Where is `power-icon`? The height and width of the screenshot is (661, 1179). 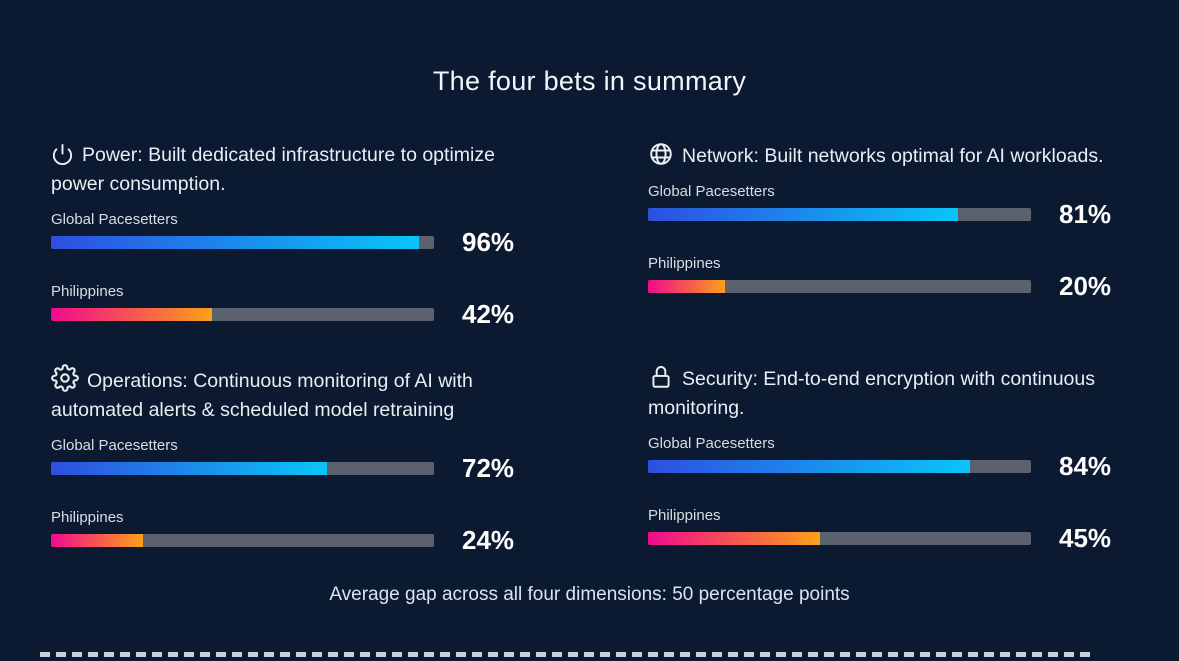
power-icon is located at coordinates (62, 154).